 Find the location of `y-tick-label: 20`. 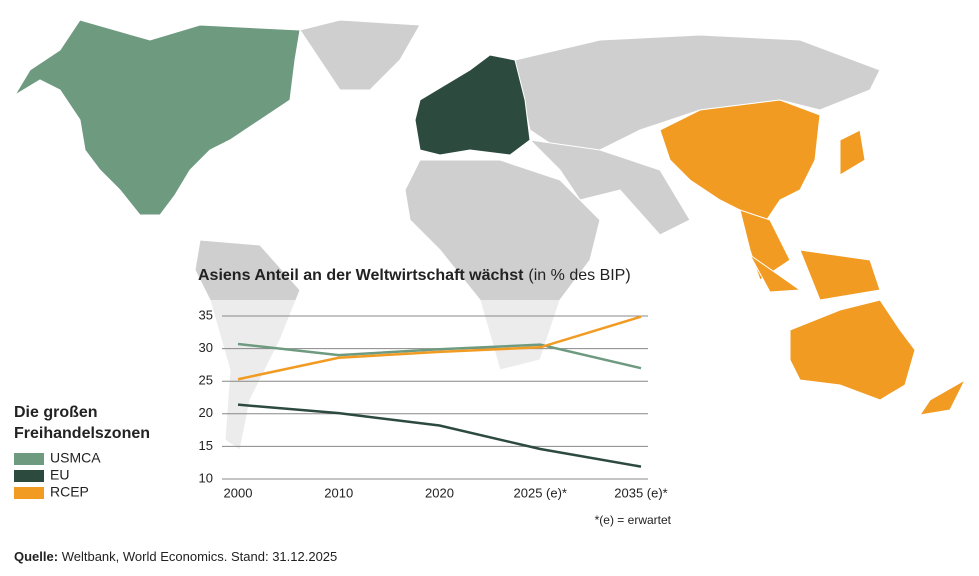

y-tick-label: 20 is located at coordinates (206, 412).